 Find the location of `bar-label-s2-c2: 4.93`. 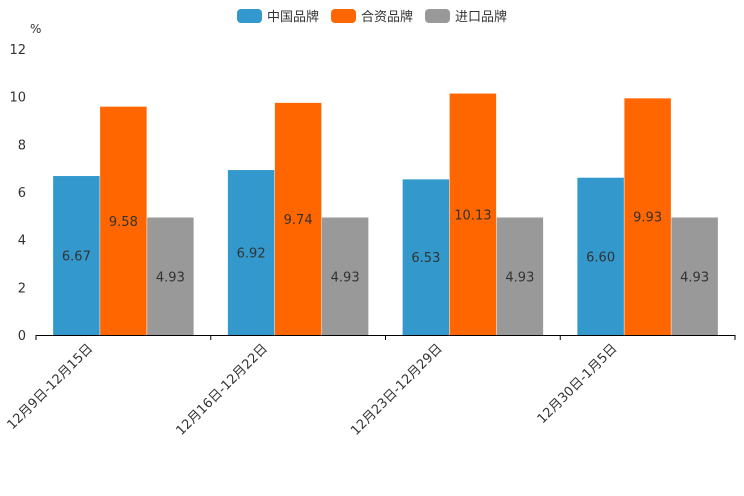

bar-label-s2-c2: 4.93 is located at coordinates (519, 277).